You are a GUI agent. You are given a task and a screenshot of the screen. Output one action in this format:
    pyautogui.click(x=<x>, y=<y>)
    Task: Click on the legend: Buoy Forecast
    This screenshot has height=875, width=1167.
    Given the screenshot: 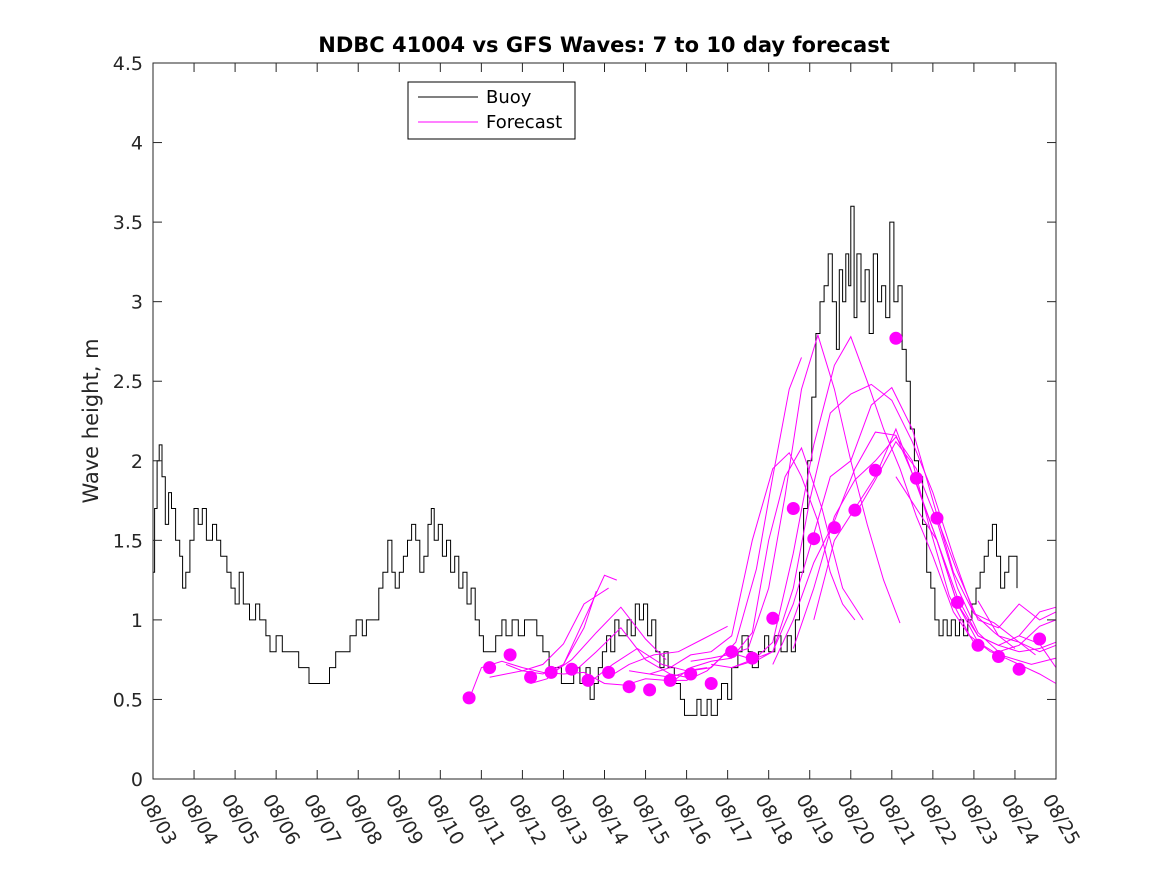 What is the action you would take?
    pyautogui.click(x=491, y=110)
    